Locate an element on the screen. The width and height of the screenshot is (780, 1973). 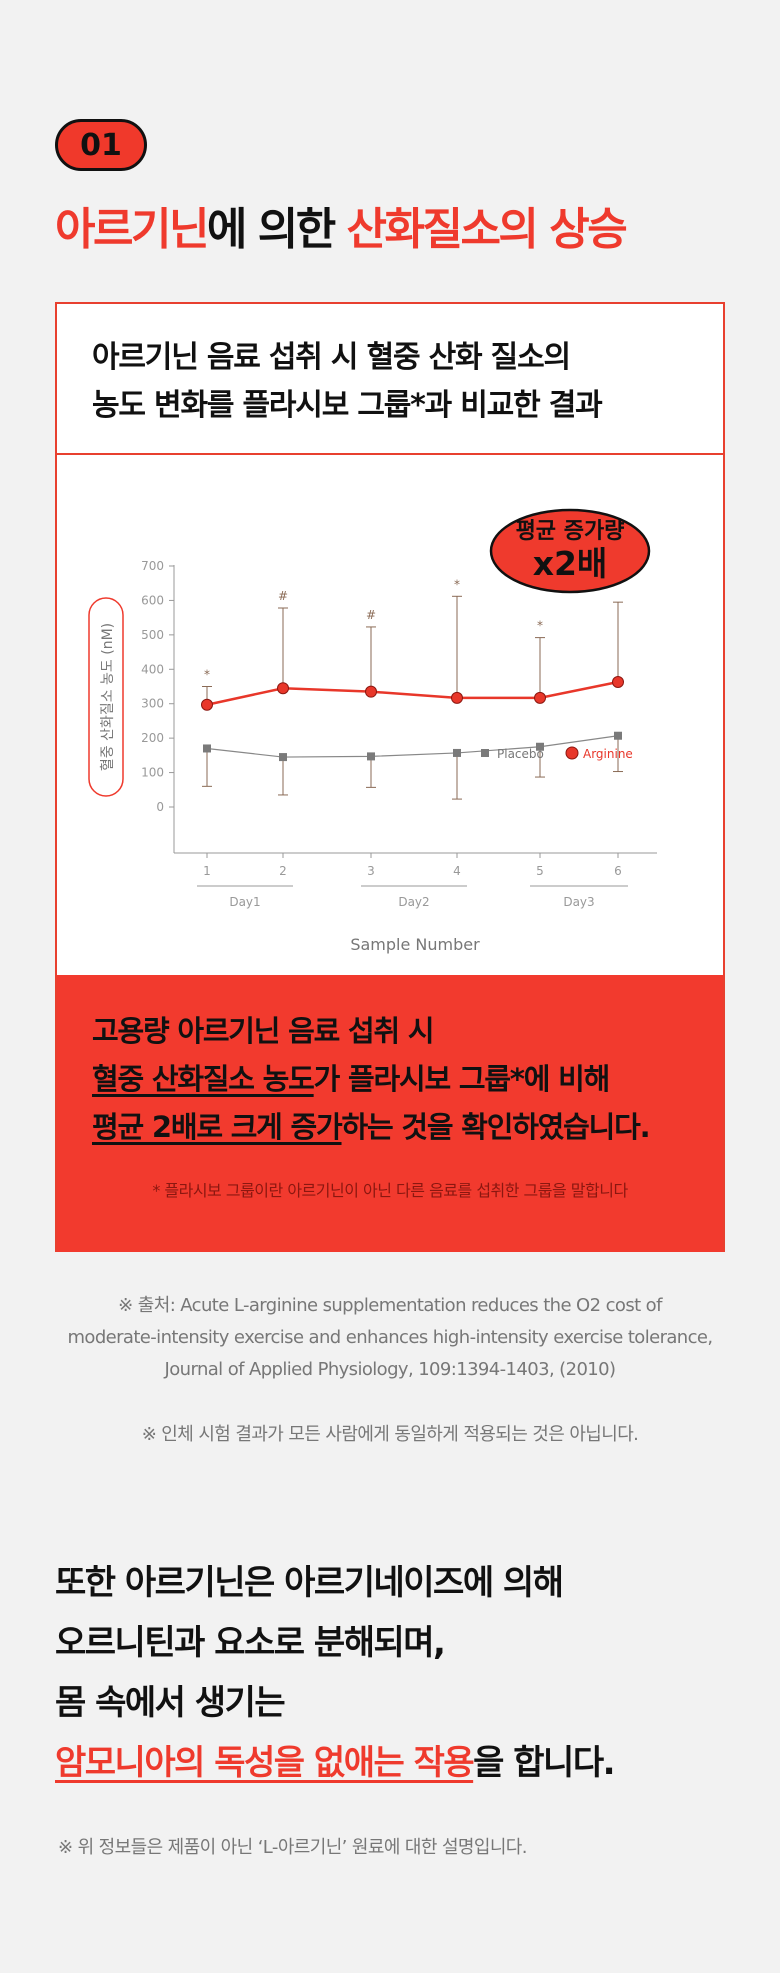
y-tick-label: 100 is located at coordinates (152, 773).